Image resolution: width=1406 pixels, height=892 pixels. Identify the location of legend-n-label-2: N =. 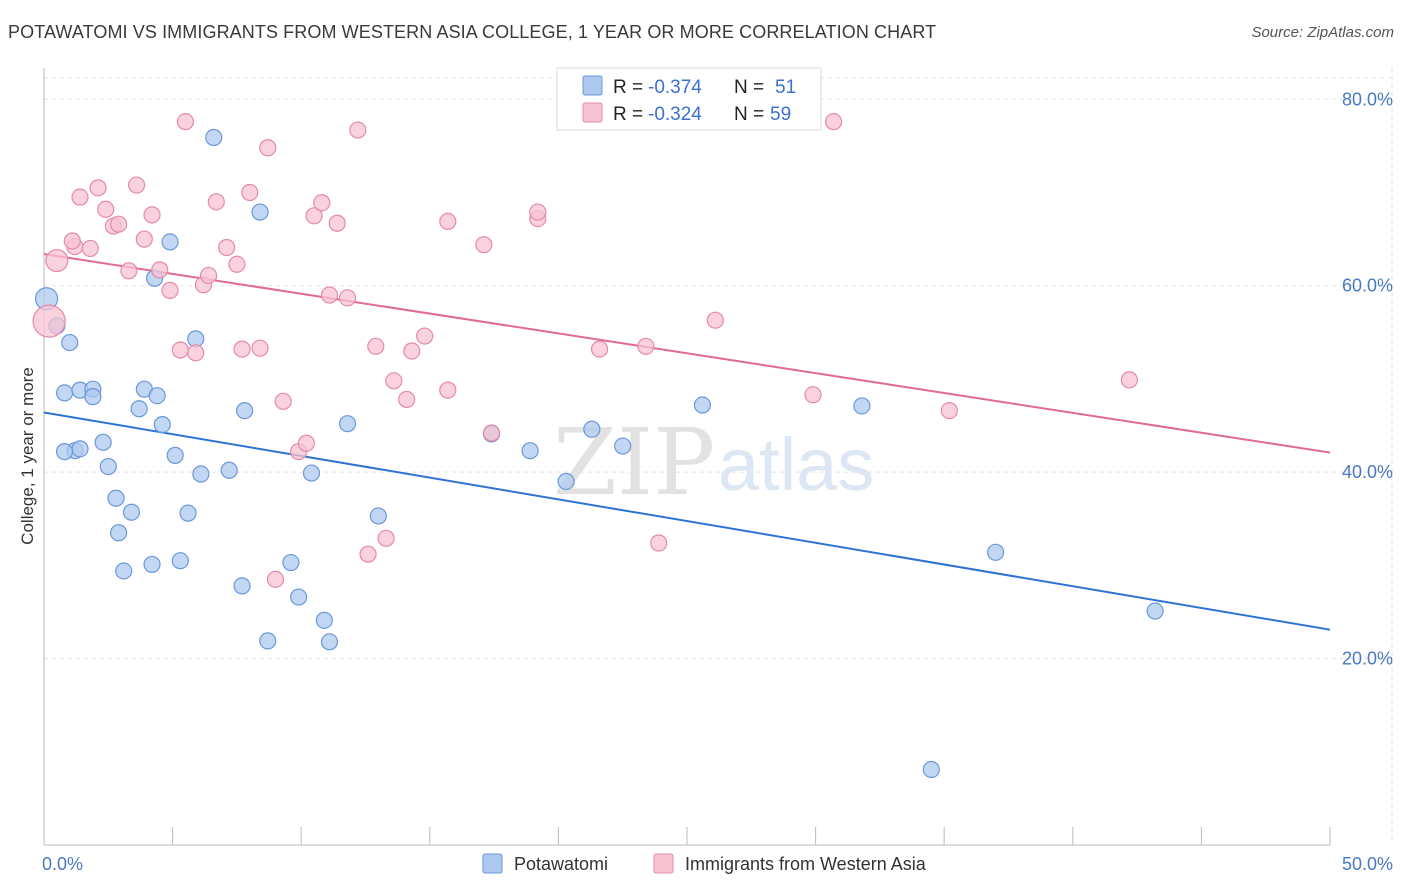
(749, 114).